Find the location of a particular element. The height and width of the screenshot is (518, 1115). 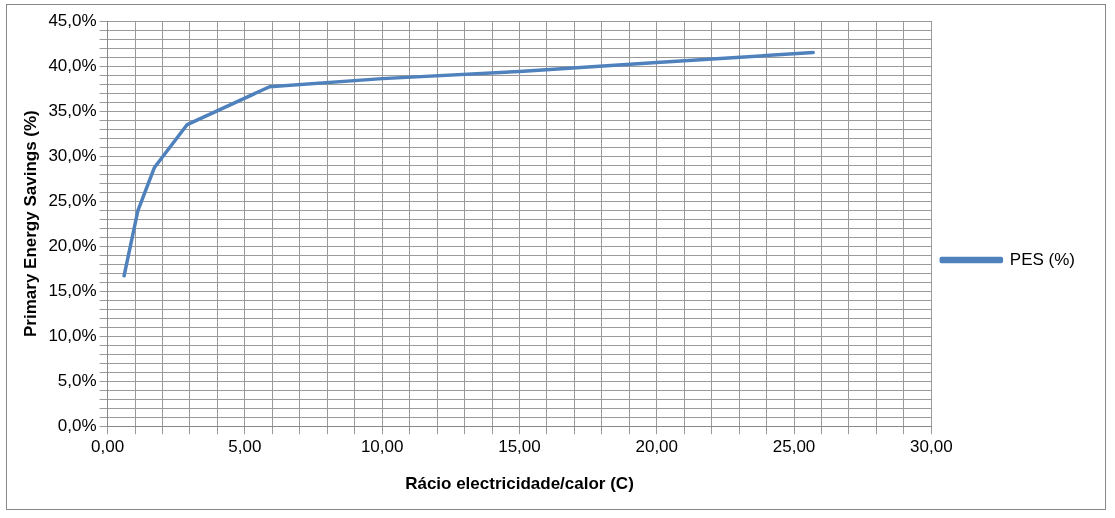

y-tick-label: 40,0% is located at coordinates (72, 65).